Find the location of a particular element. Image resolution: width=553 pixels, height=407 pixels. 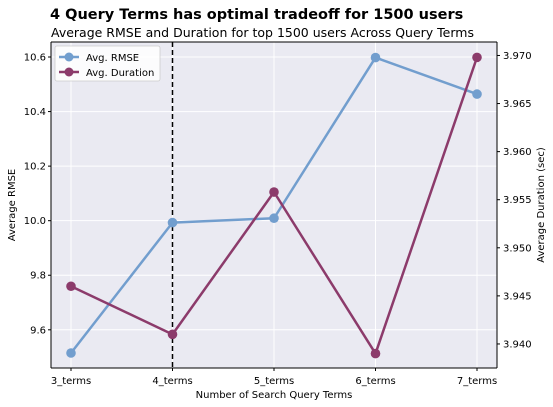

legend-duration-marker is located at coordinates (69, 72).